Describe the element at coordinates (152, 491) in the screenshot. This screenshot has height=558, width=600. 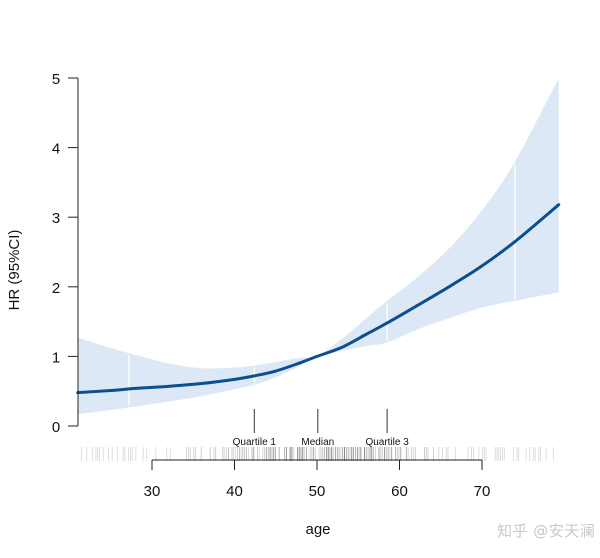
I see `x-tick-label: 30` at that location.